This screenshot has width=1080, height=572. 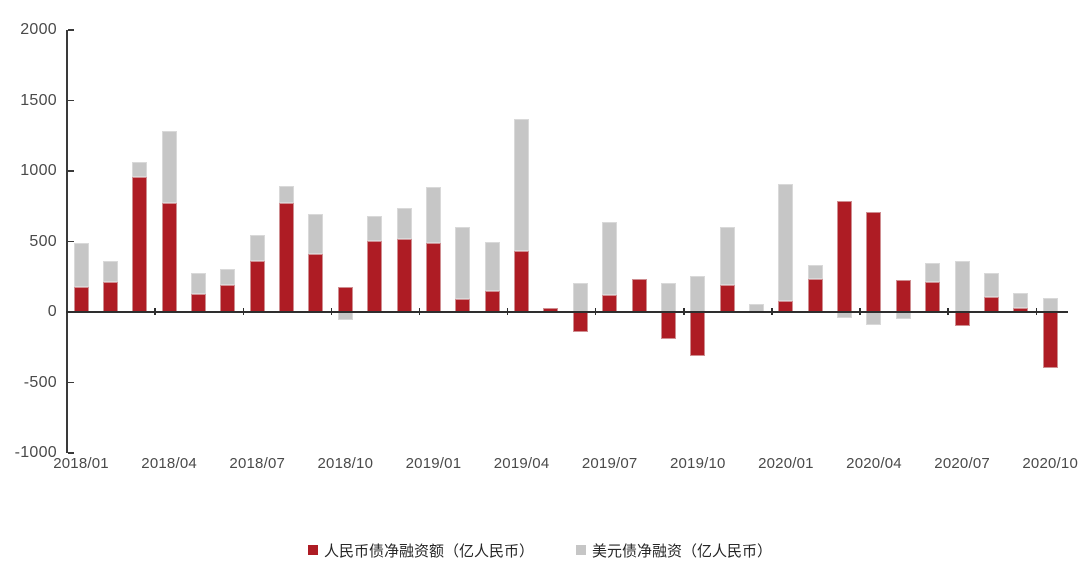 What do you see at coordinates (257, 463) in the screenshot?
I see `x-axis-tick-label: 2018/07` at bounding box center [257, 463].